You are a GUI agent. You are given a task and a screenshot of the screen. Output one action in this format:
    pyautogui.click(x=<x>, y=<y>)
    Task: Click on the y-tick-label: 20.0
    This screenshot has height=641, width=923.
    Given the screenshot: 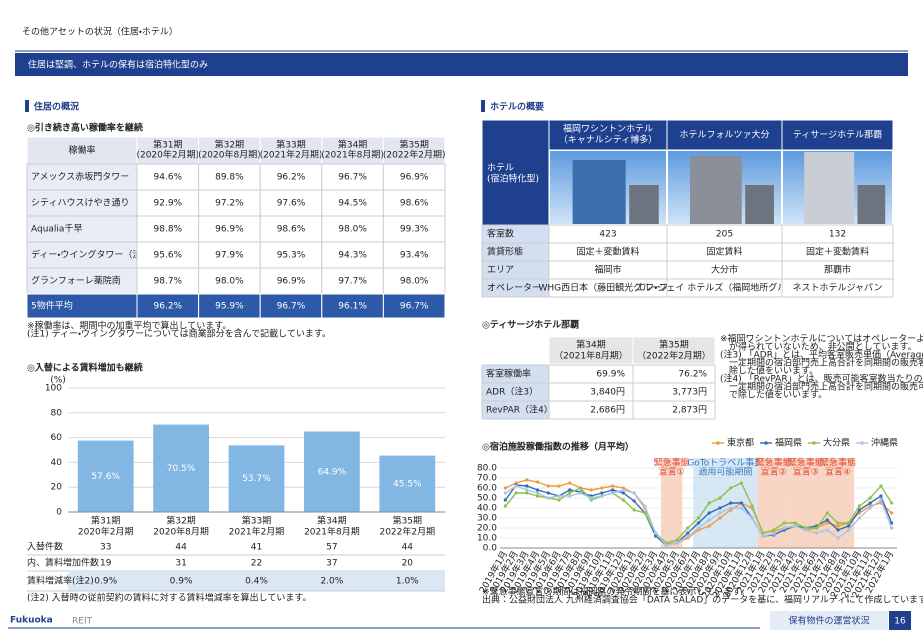 What is the action you would take?
    pyautogui.click(x=487, y=529)
    